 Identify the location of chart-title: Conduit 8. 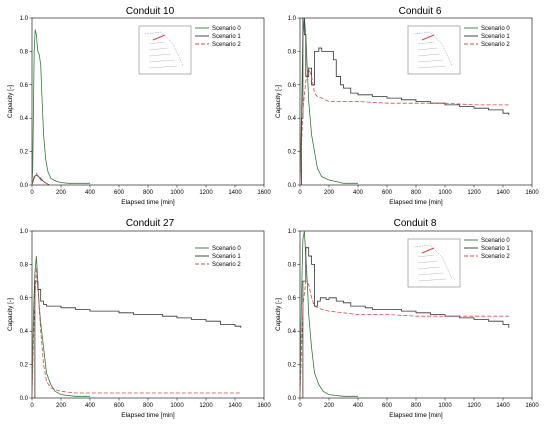
(415, 223).